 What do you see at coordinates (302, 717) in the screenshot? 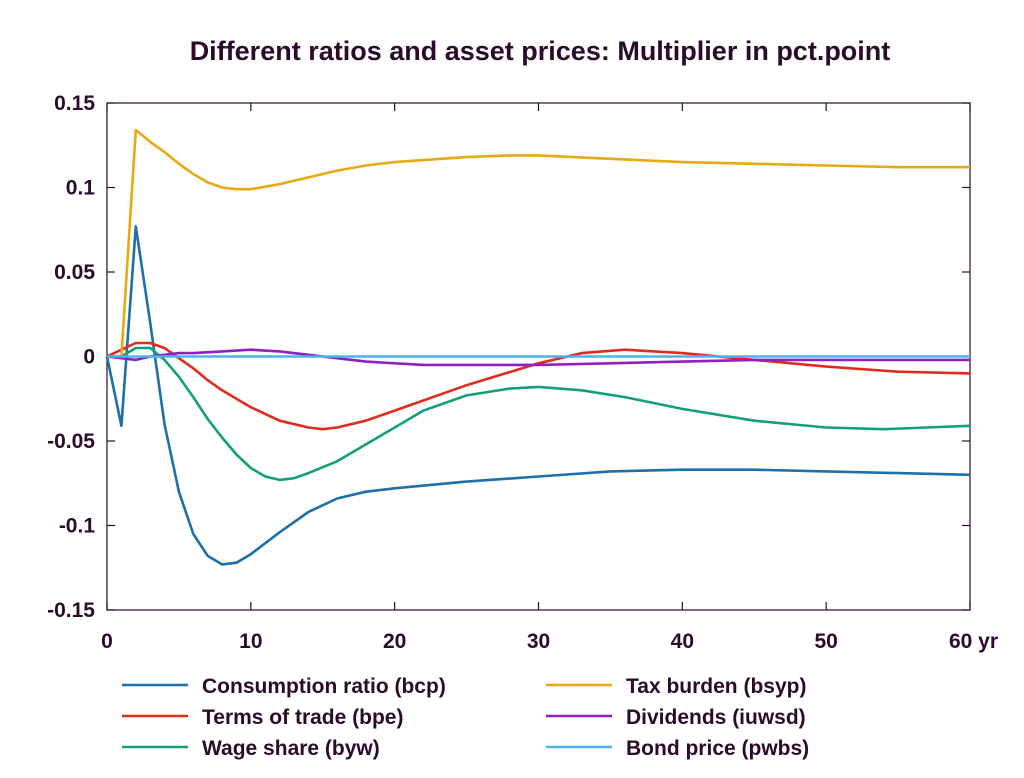
I see `legend-label-2: Terms of trade (bpe)` at bounding box center [302, 717].